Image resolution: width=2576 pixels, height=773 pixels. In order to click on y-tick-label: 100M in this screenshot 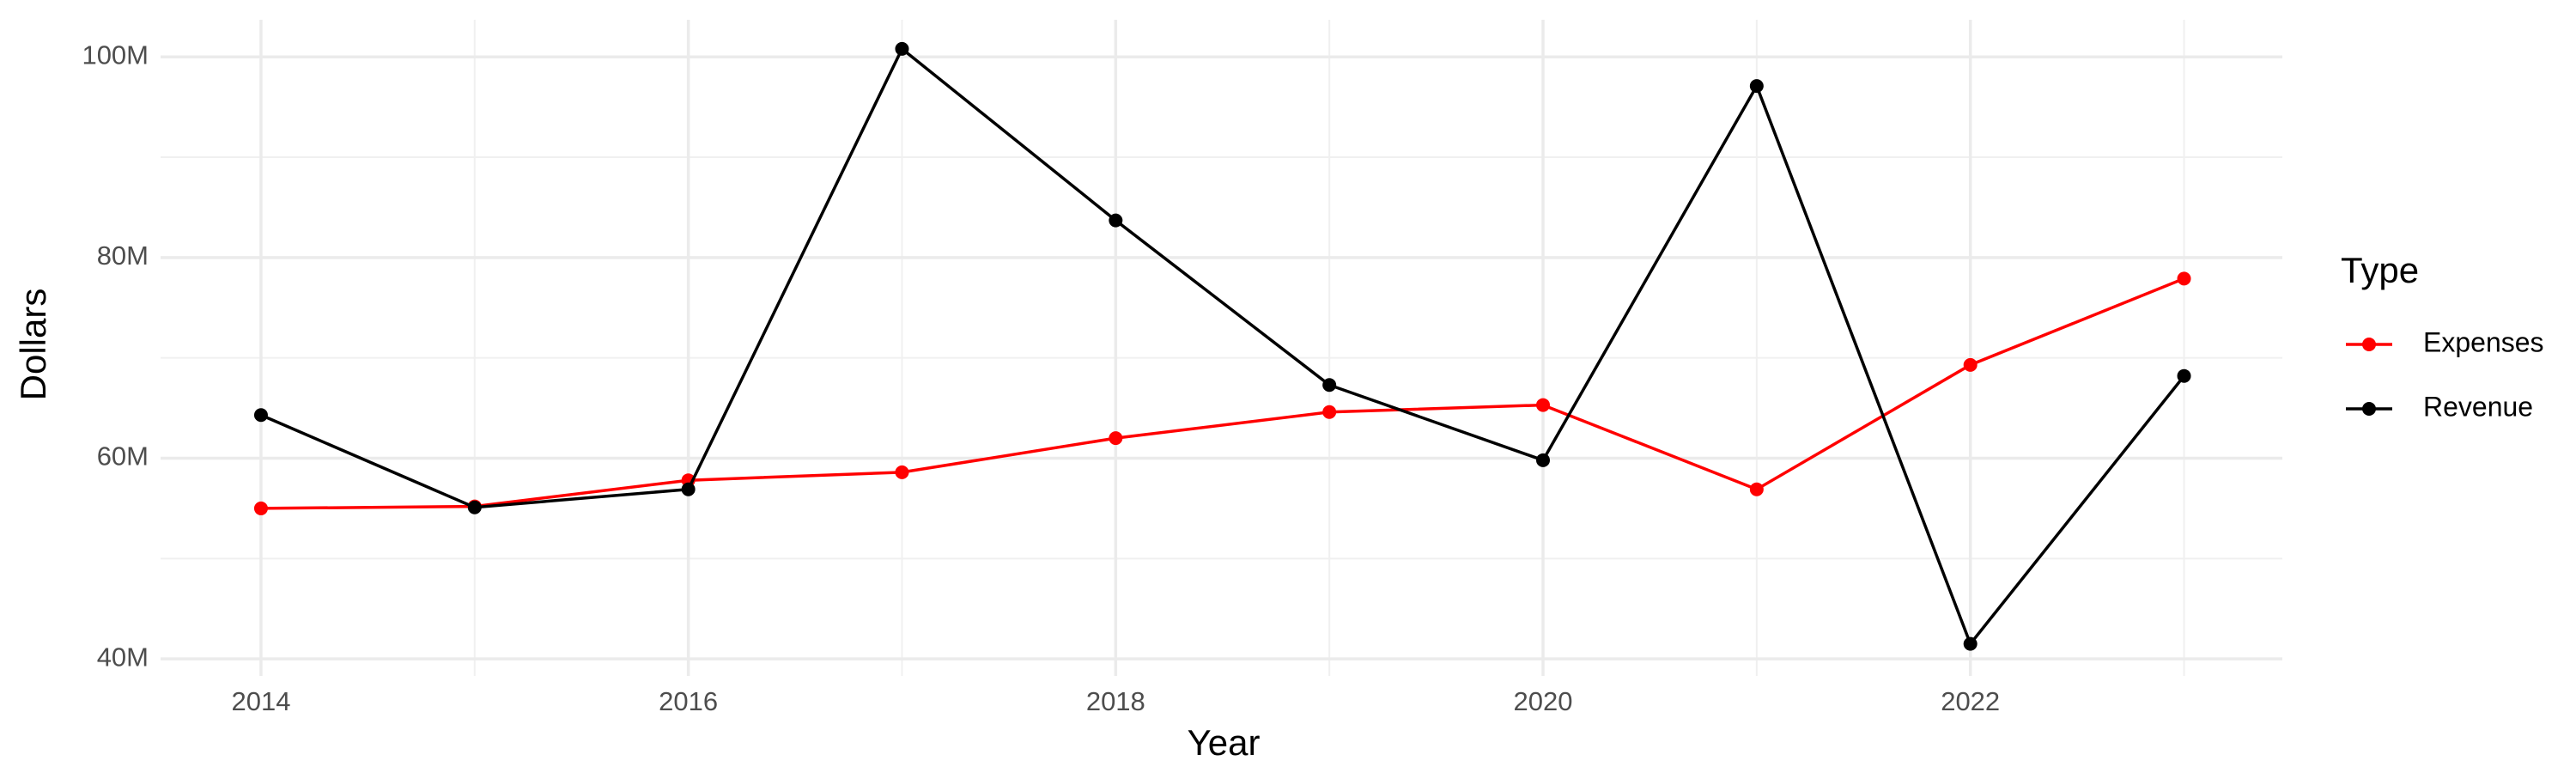, I will do `click(116, 55)`.